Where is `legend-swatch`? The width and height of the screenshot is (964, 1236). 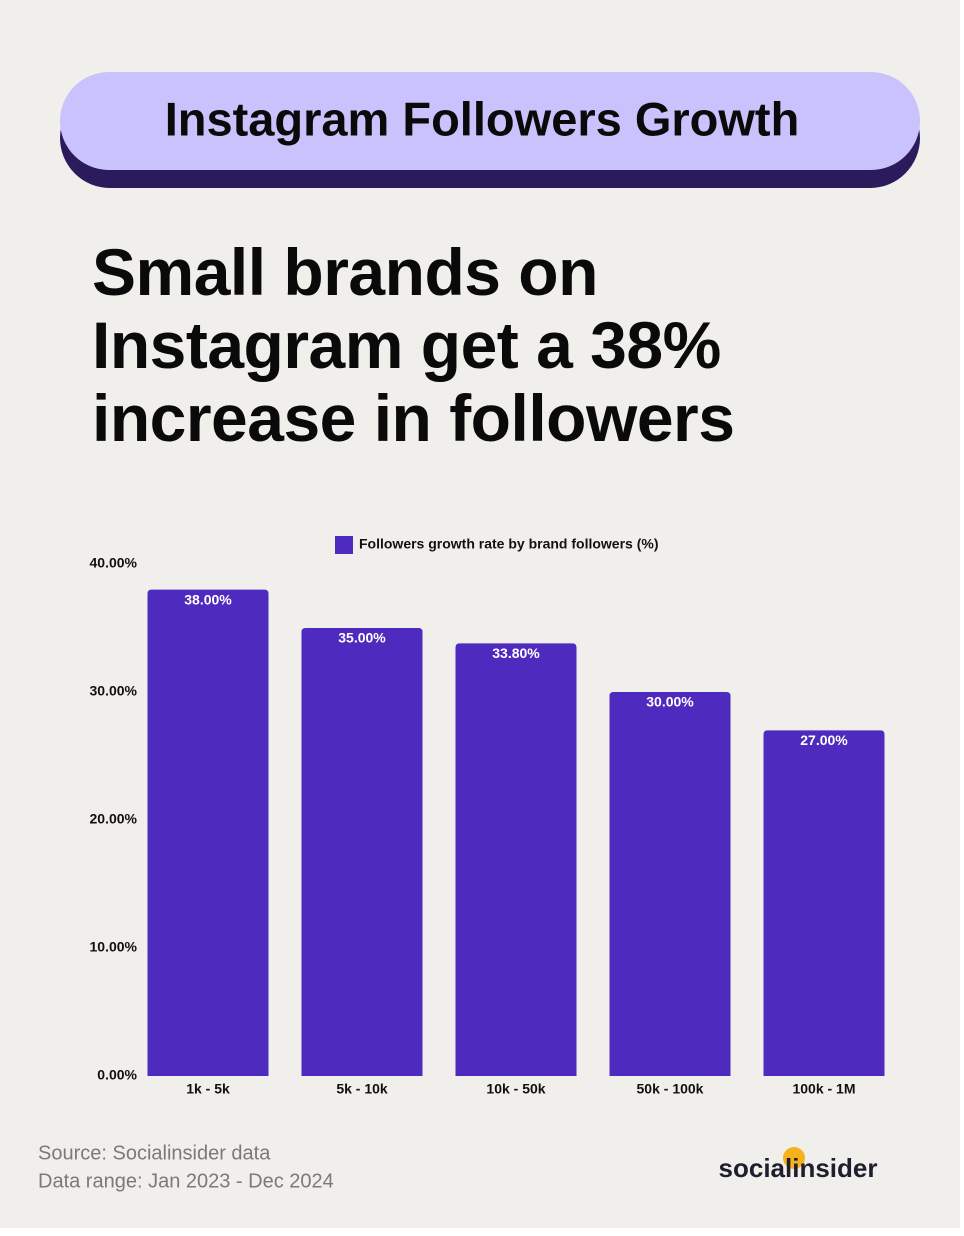 legend-swatch is located at coordinates (344, 545).